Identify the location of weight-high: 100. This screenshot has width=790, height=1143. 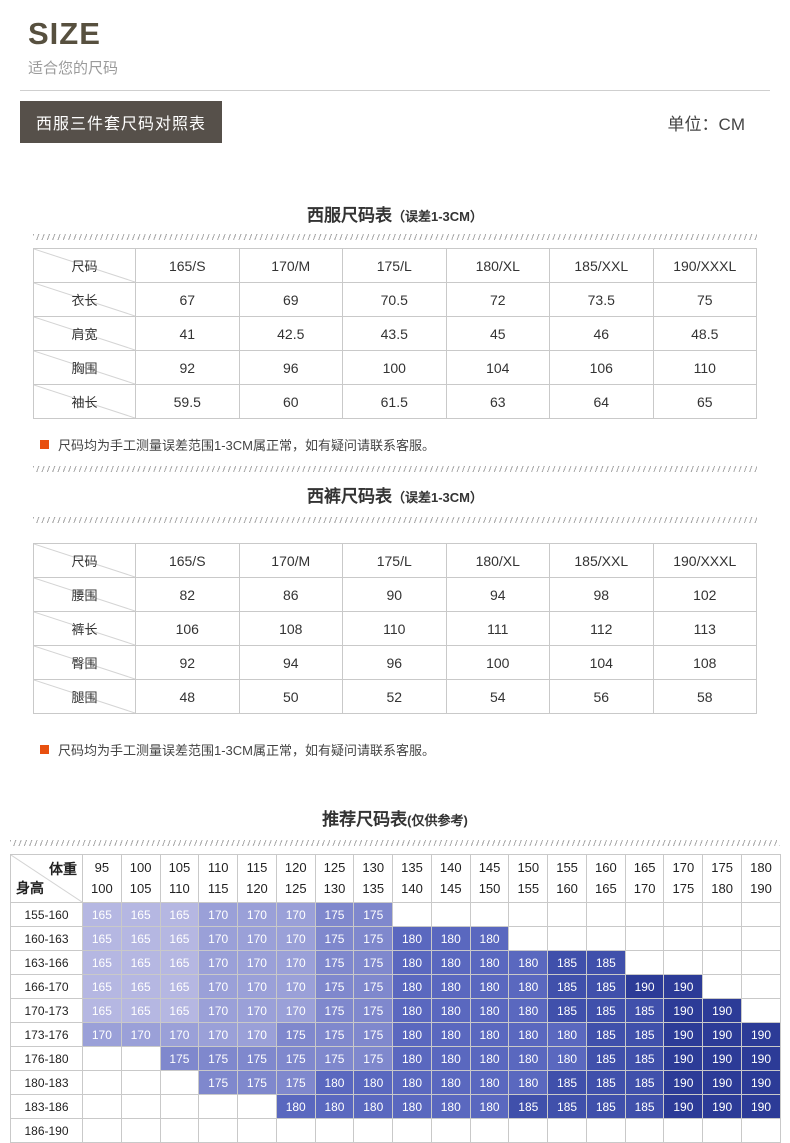
(102, 888).